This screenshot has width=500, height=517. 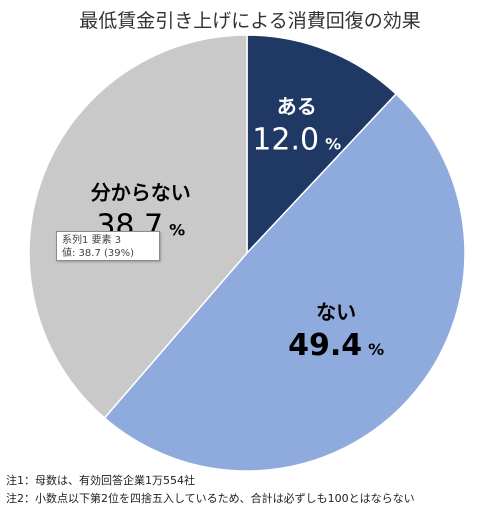 I want to click on footnote-2: 注2：小数点以下第2位を四捨五入しているため、合計は必ずしも100とはならない, so click(x=210, y=498).